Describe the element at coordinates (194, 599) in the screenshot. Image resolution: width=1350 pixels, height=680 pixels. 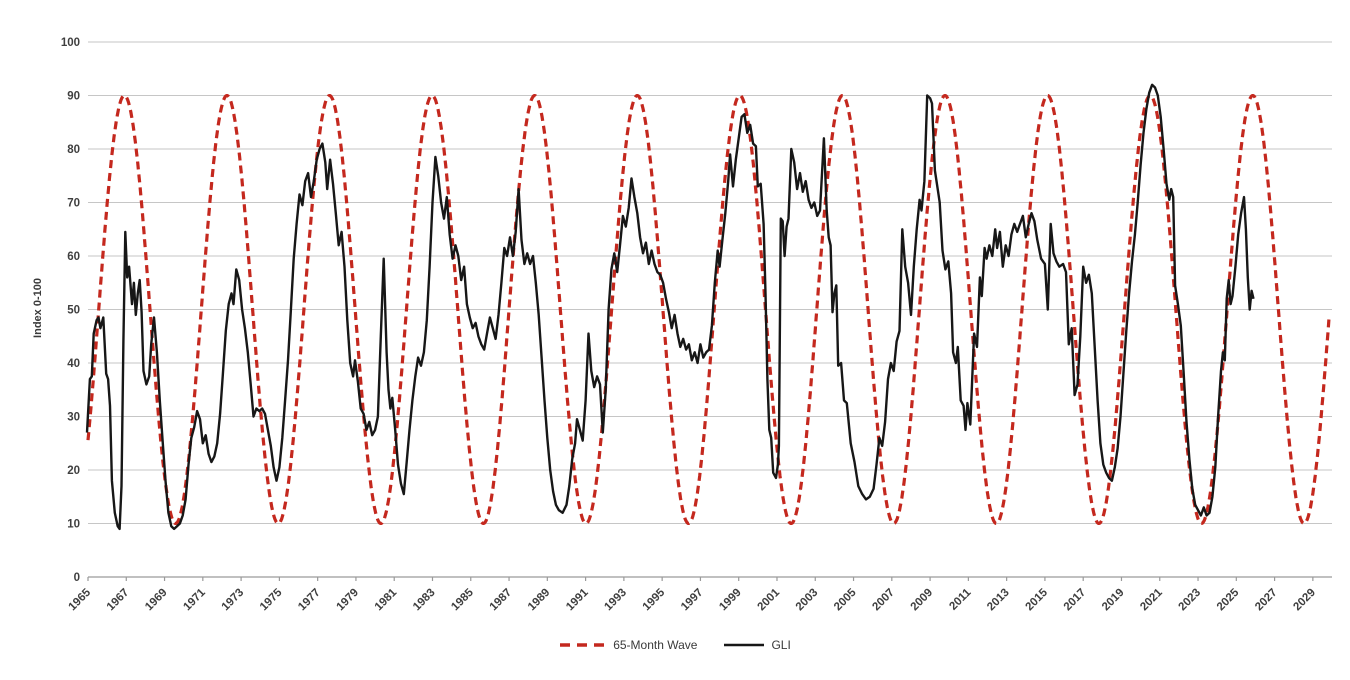
I see `x-tick-label: 1971` at that location.